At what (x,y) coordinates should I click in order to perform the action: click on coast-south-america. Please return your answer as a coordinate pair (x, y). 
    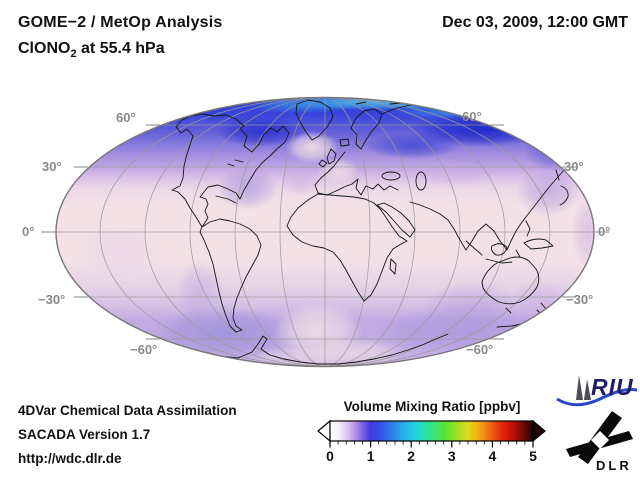
    Looking at the image, I should click on (230, 275).